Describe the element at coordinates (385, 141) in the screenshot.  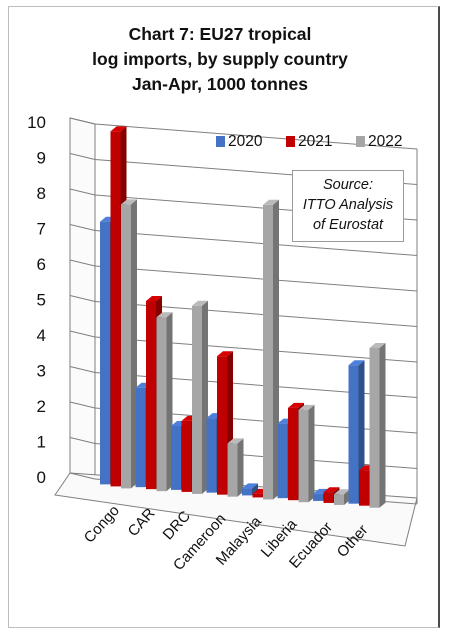
I see `legend-label-2022: 2022` at that location.